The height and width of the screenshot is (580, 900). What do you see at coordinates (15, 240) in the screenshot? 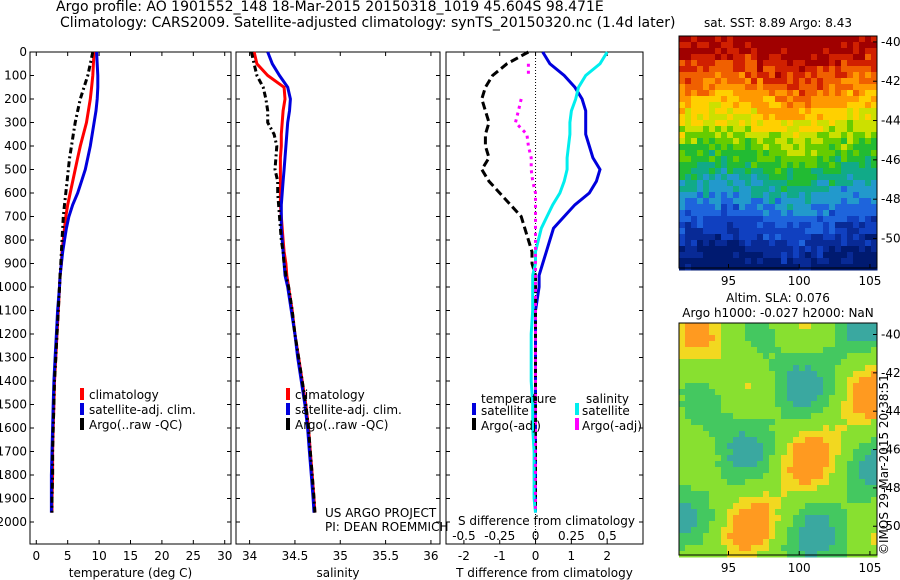
I see `depth-tick-label: 800` at bounding box center [15, 240].